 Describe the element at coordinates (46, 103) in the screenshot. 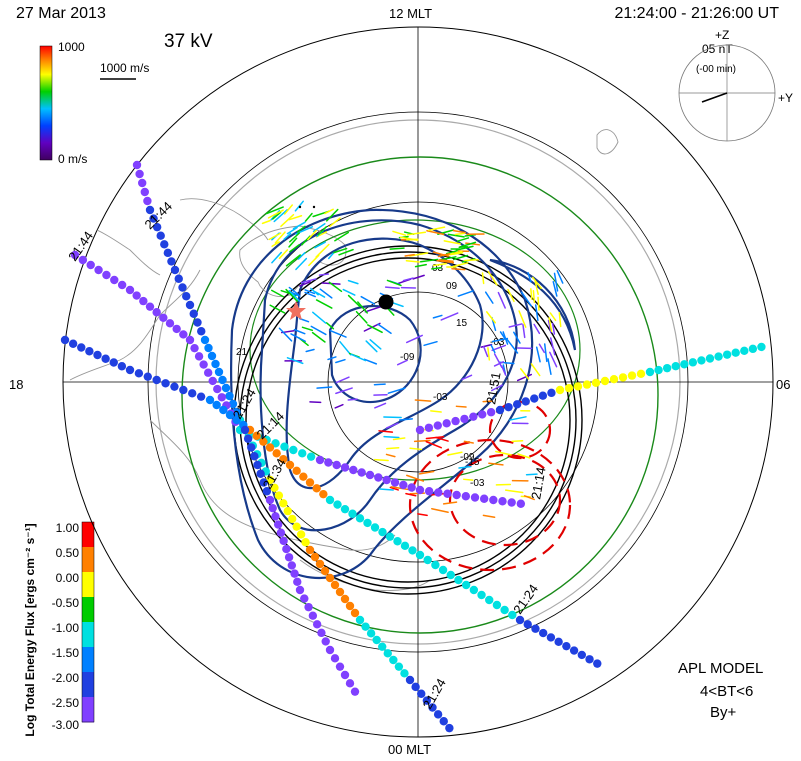

I see `velocity-color-bar` at that location.